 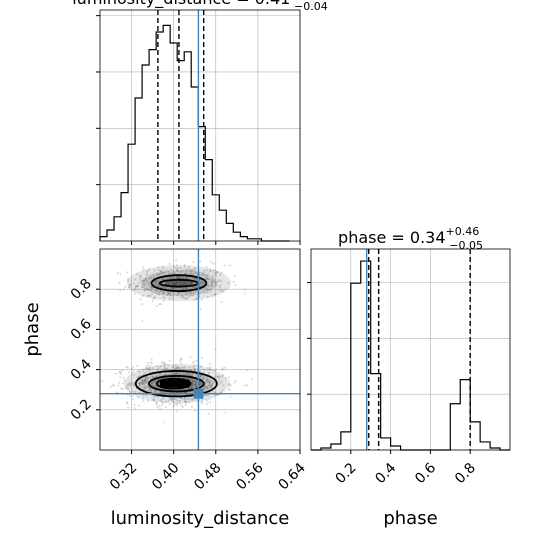 I want to click on ld-title: luminosity_distance = 0.41+0.05−0.04, so click(x=200, y=6).